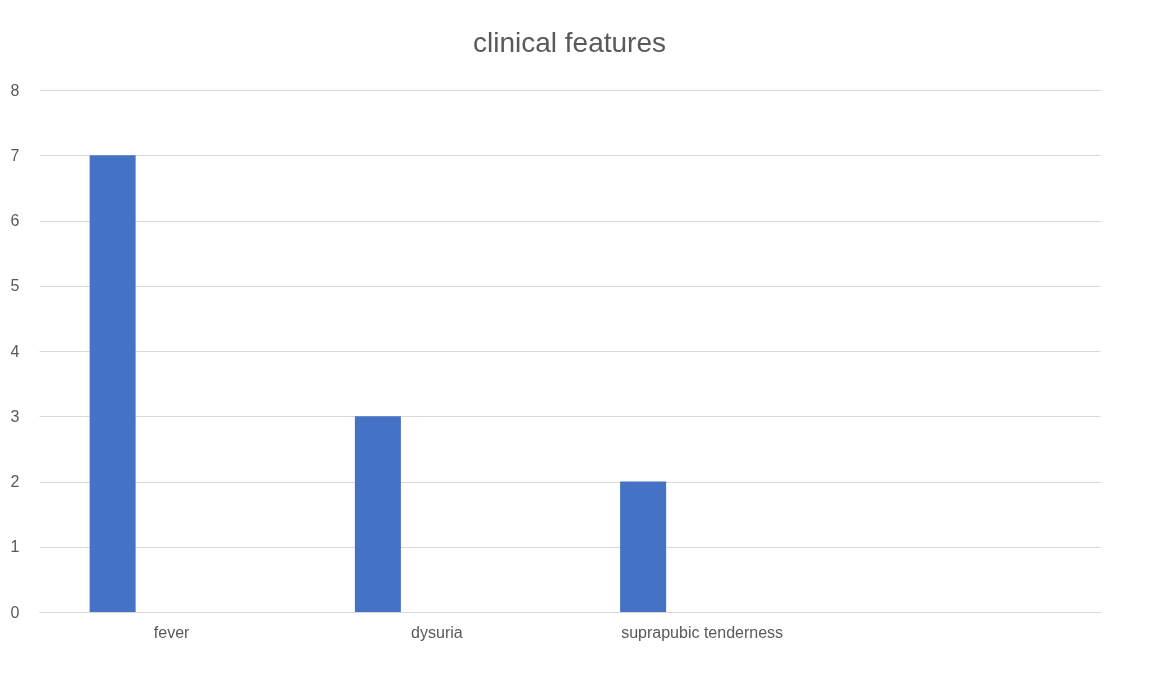 The height and width of the screenshot is (682, 1151). What do you see at coordinates (437, 632) in the screenshot?
I see `x-tick-label: dysuria` at bounding box center [437, 632].